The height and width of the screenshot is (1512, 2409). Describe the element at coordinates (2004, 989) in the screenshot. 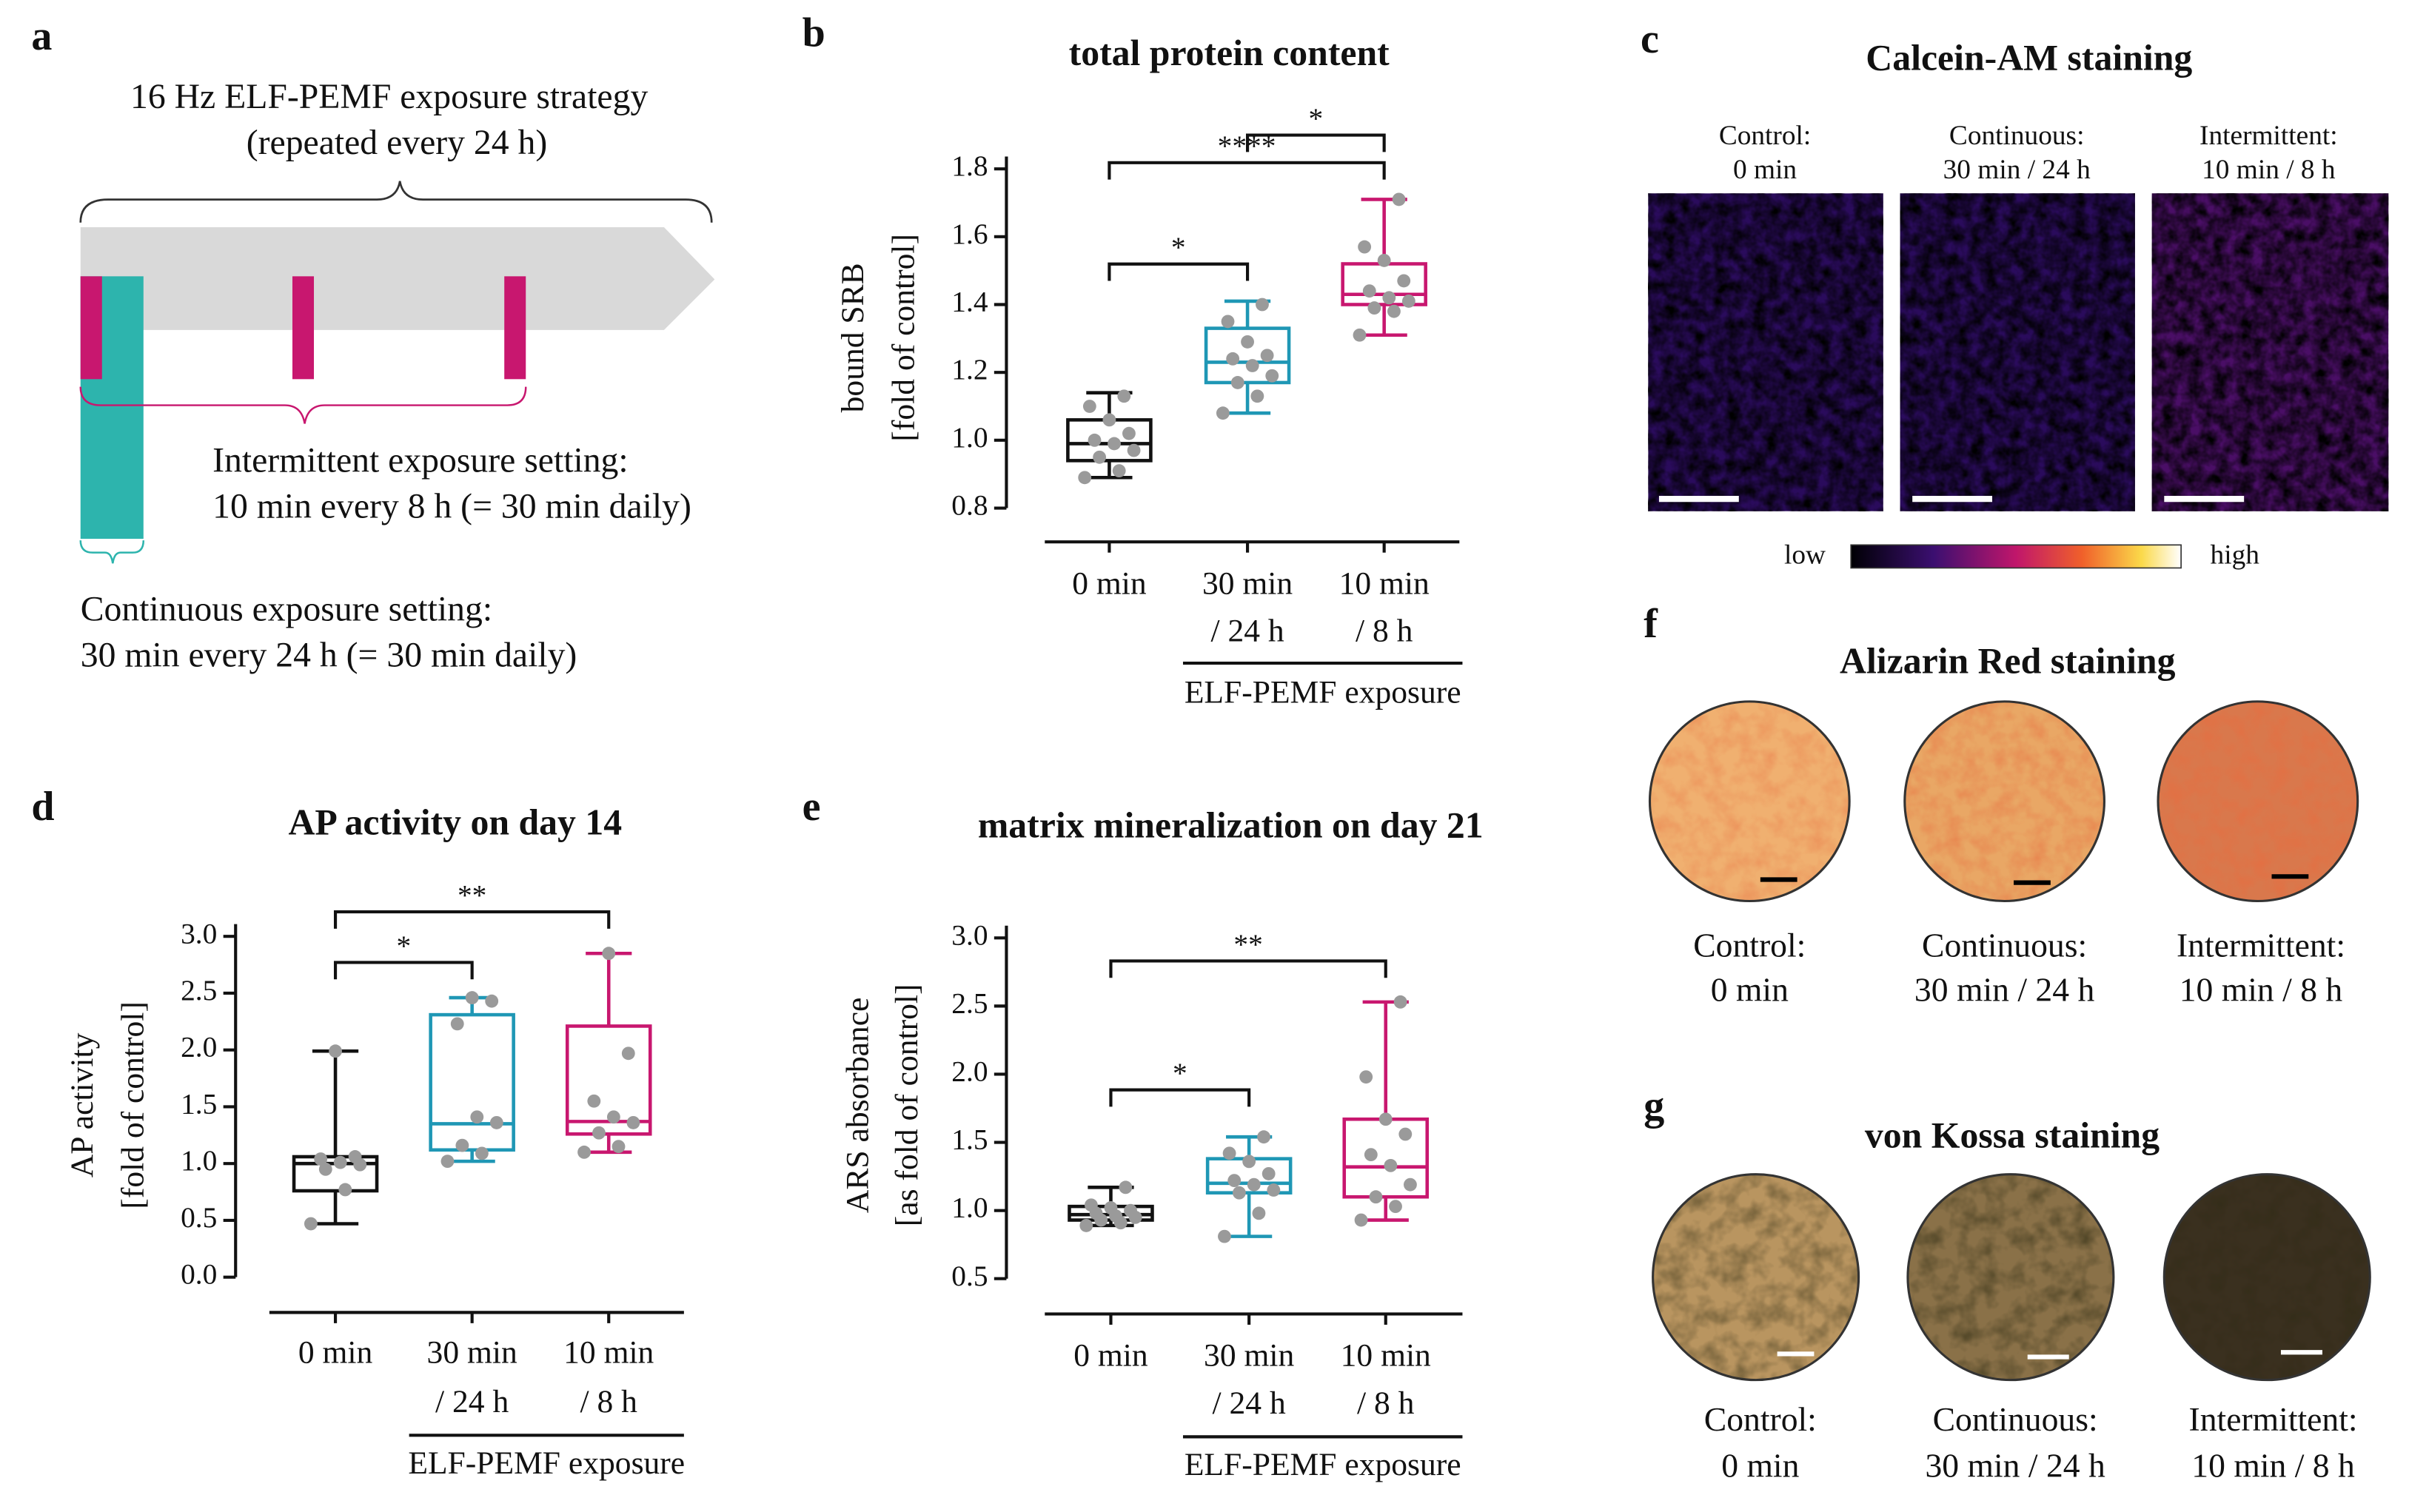

I see `image-label: 30 min / 24 h` at that location.